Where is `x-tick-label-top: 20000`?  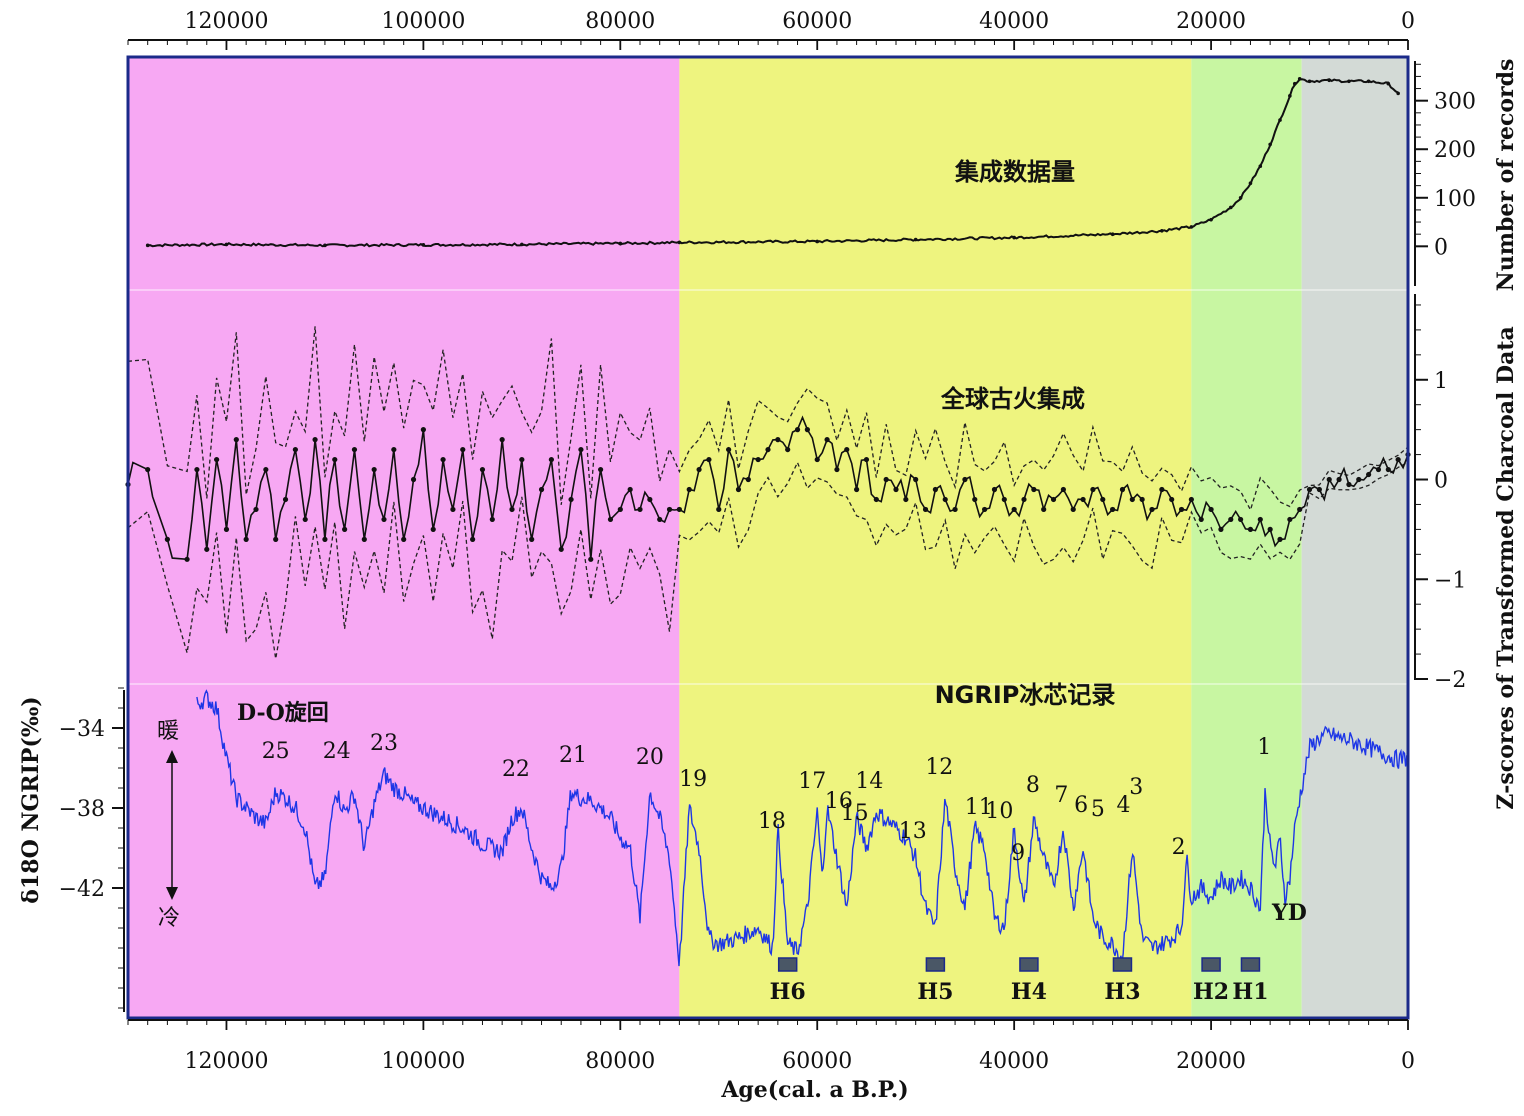
x-tick-label-top: 20000 is located at coordinates (1211, 21).